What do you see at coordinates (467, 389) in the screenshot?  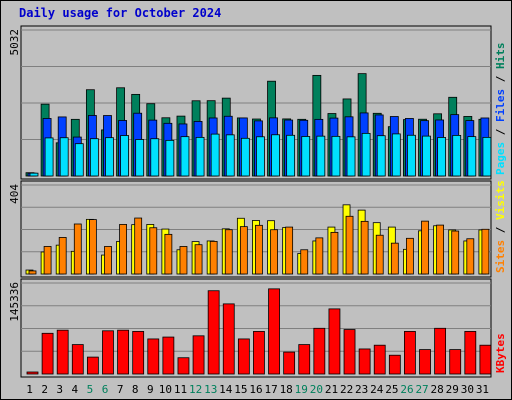 I see `day-label: 30` at bounding box center [467, 389].